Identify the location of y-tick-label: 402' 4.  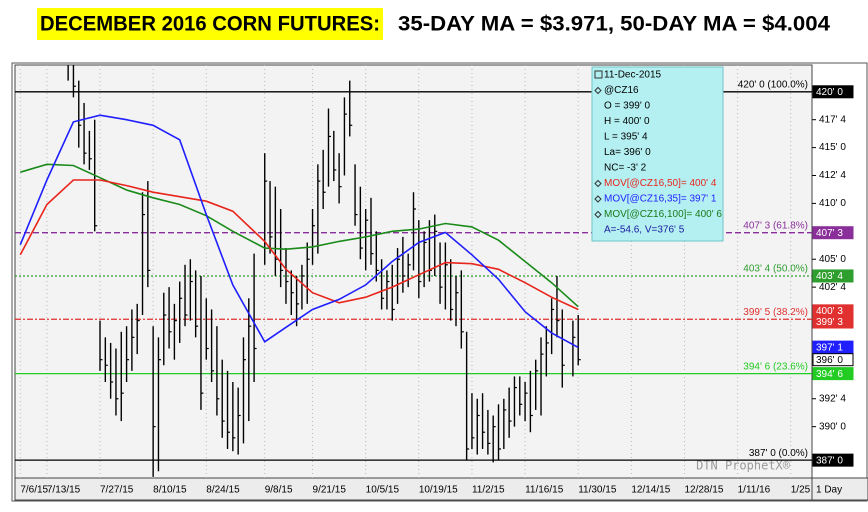
(832, 287).